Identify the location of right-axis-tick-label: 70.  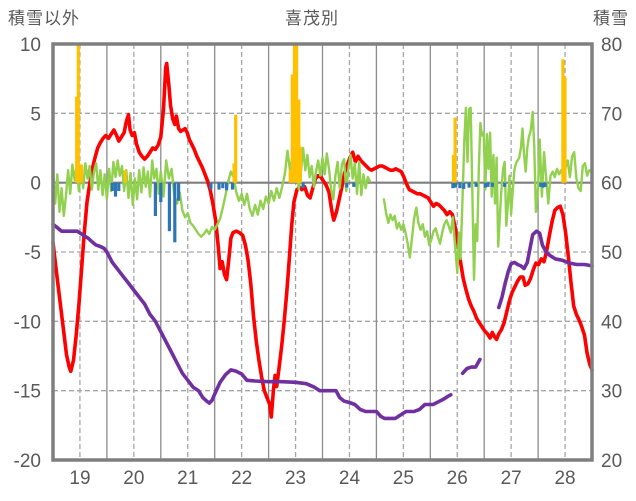
(611, 114).